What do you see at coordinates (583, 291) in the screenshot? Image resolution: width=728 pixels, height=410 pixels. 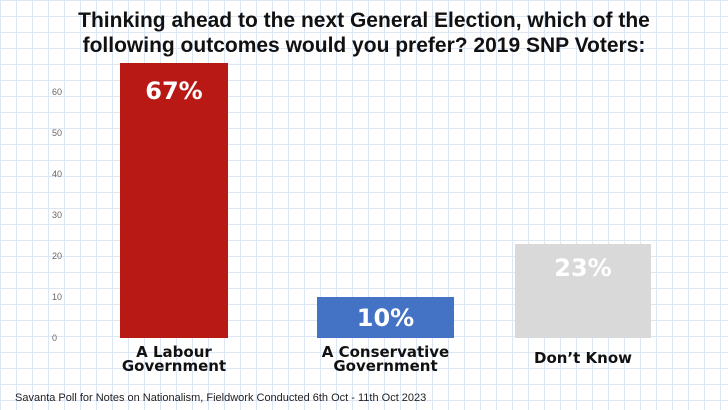 I see `bar-dont-know: 23%` at bounding box center [583, 291].